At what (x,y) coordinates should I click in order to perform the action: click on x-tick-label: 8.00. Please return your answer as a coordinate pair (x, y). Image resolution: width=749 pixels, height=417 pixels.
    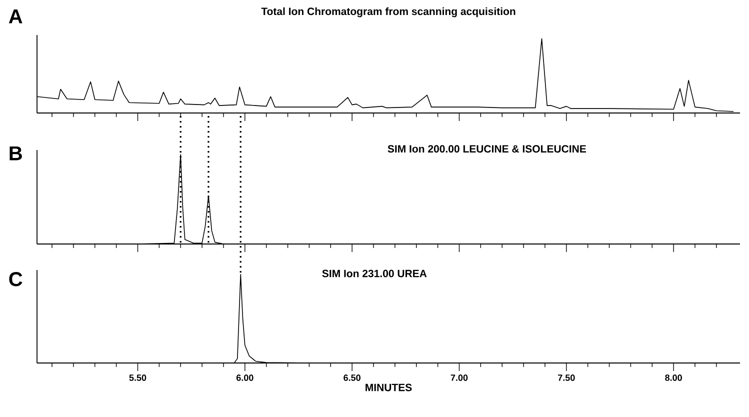
    Looking at the image, I should click on (673, 377).